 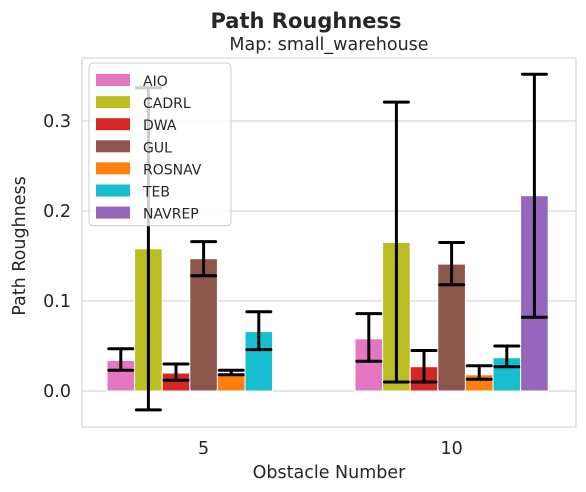 I want to click on y-tick-label: 0.0, so click(x=57, y=392).